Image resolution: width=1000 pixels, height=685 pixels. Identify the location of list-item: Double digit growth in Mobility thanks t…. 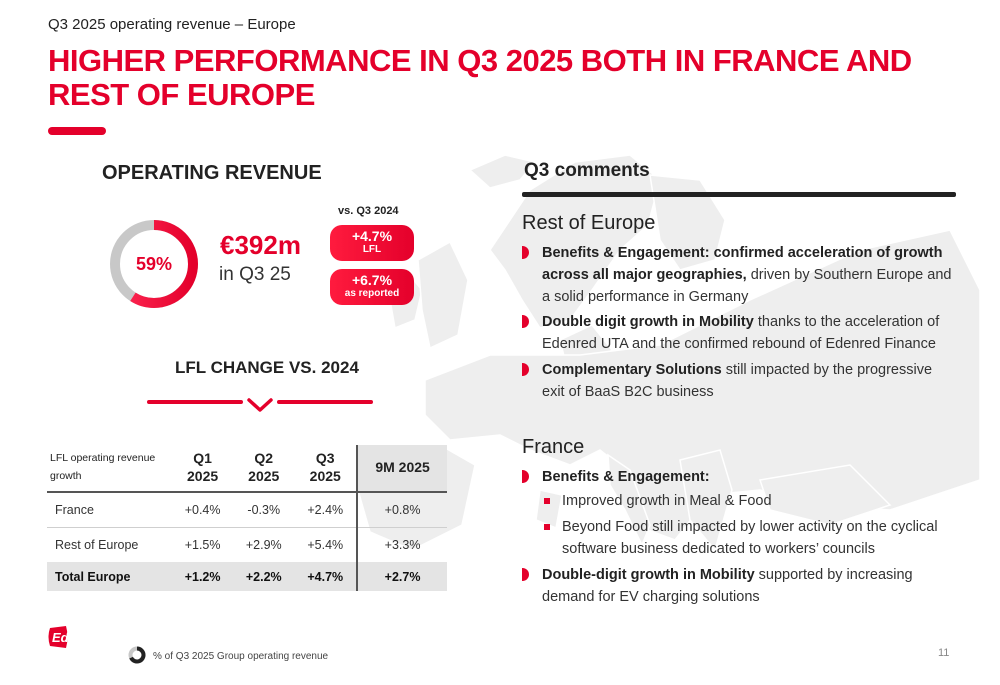
(737, 333).